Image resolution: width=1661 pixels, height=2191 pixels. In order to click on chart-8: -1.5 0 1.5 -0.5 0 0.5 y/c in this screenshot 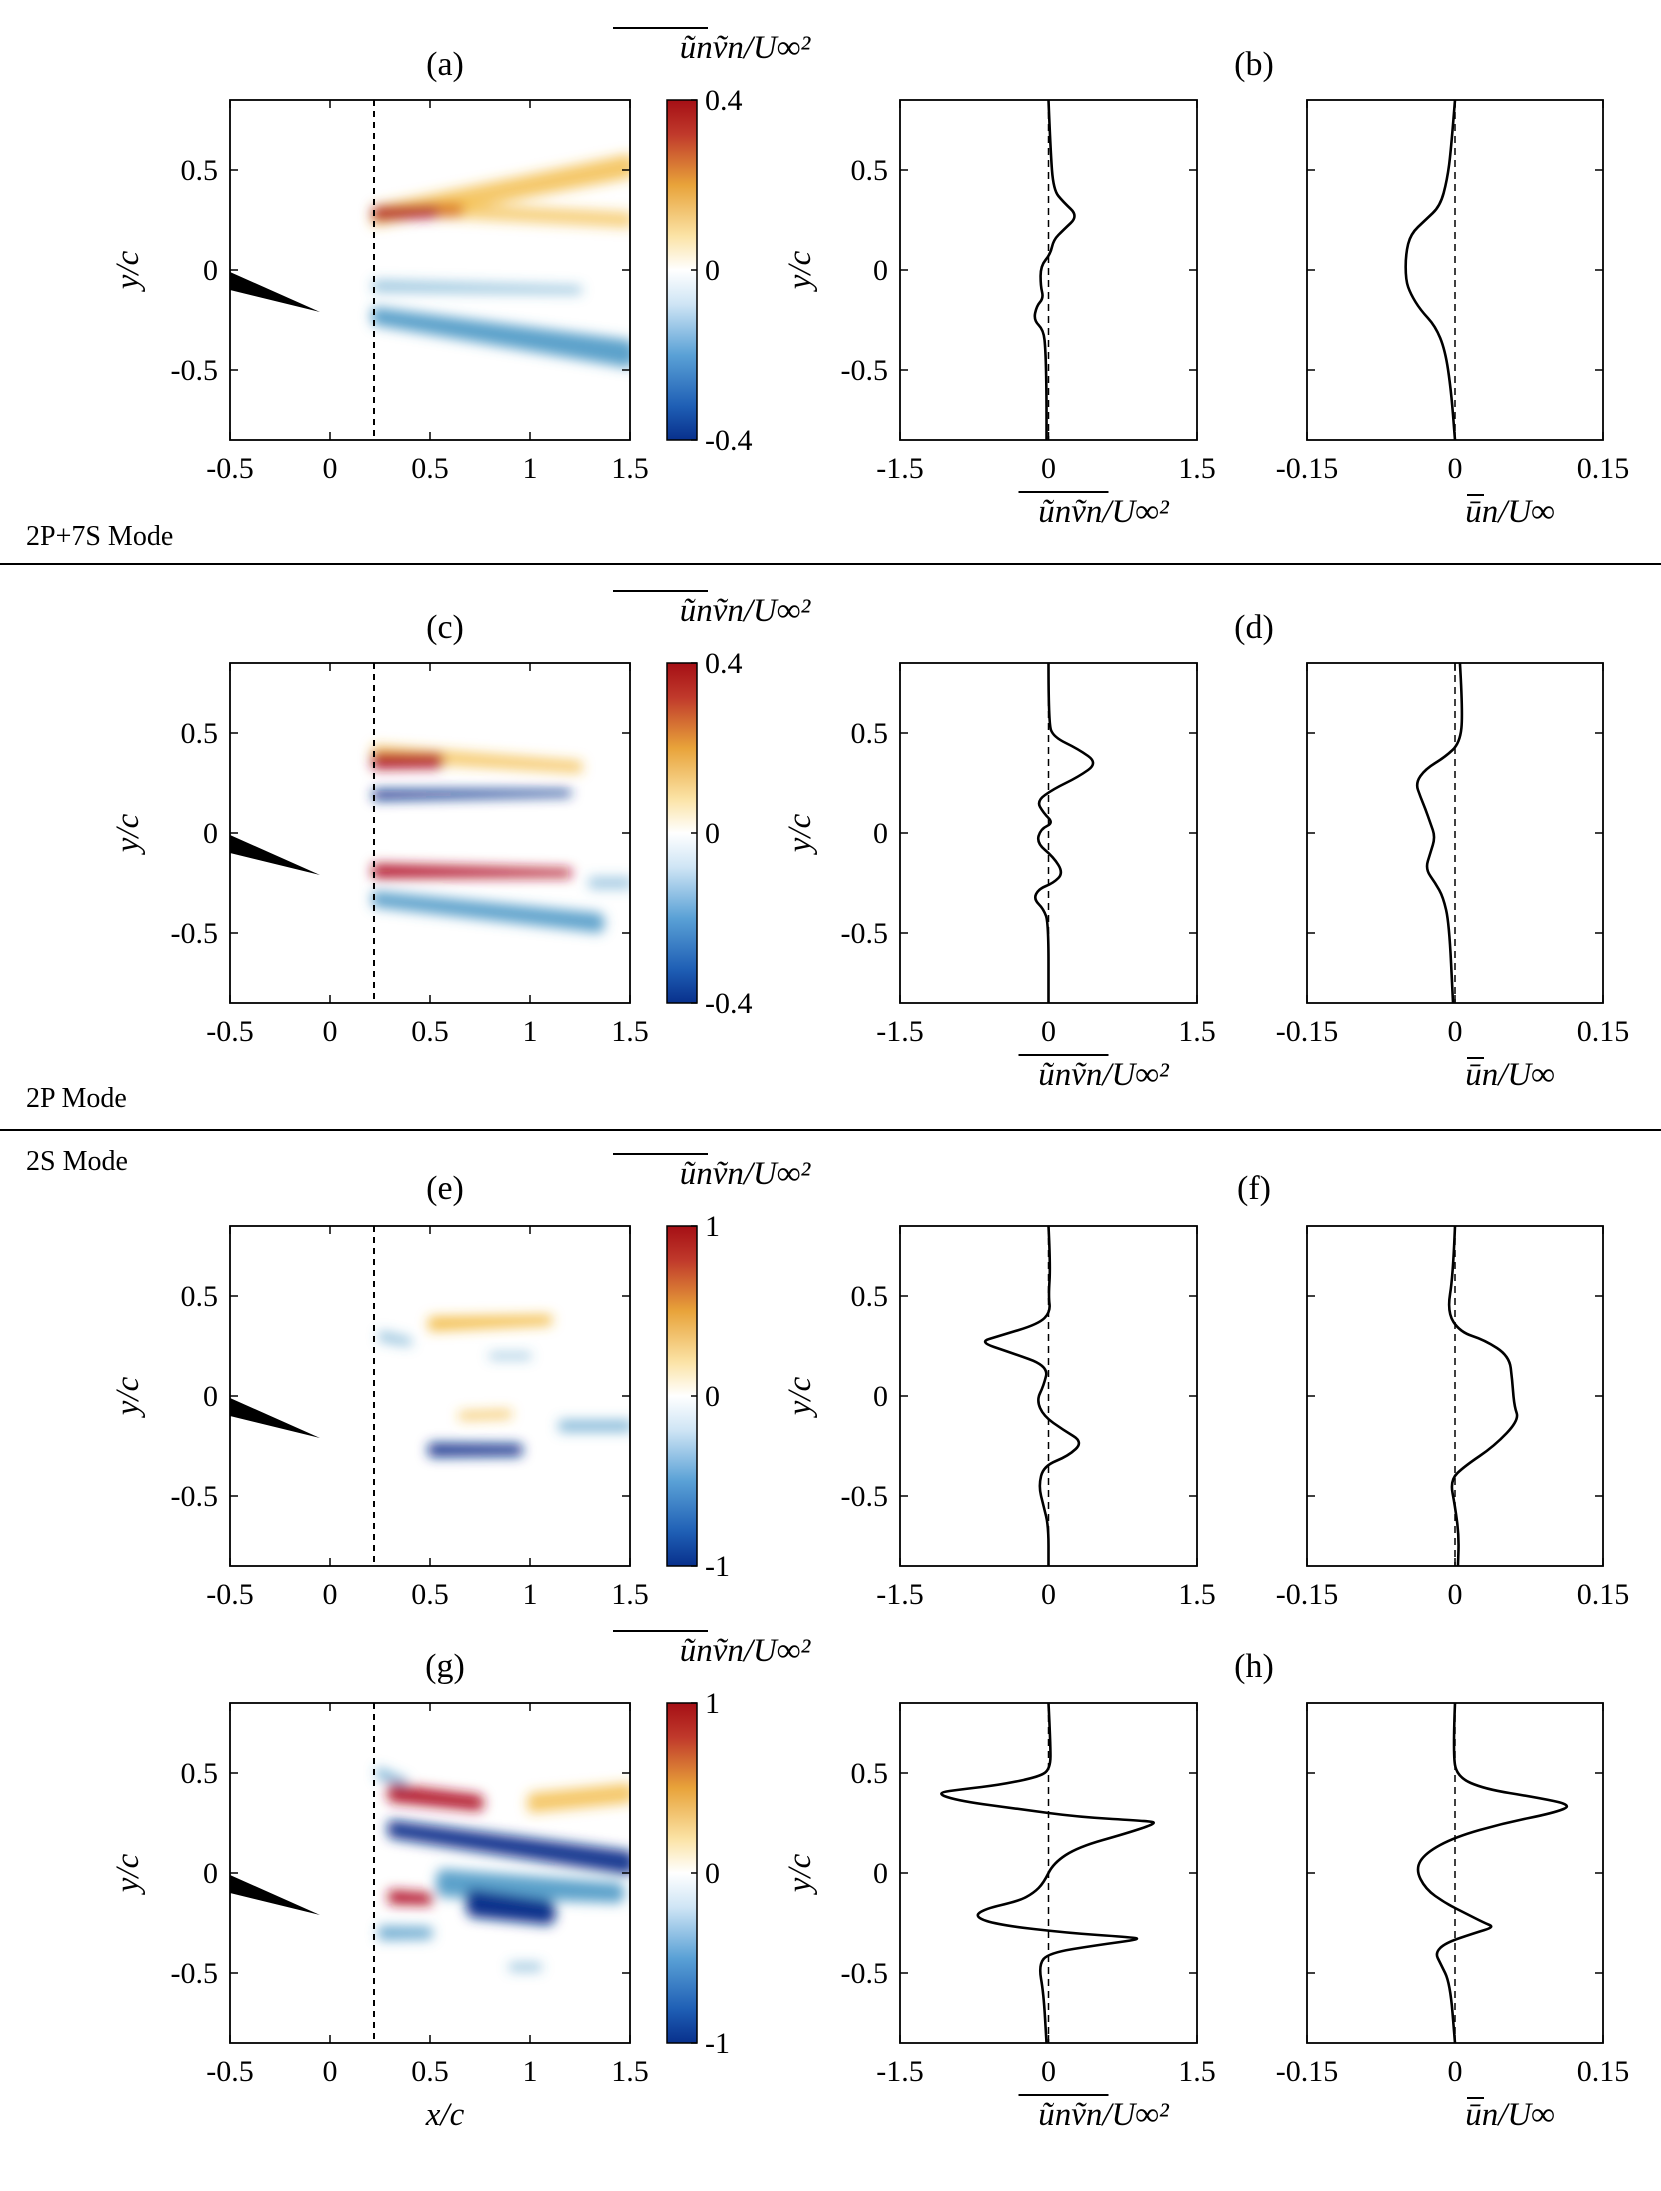, I will do `click(999, 1418)`.